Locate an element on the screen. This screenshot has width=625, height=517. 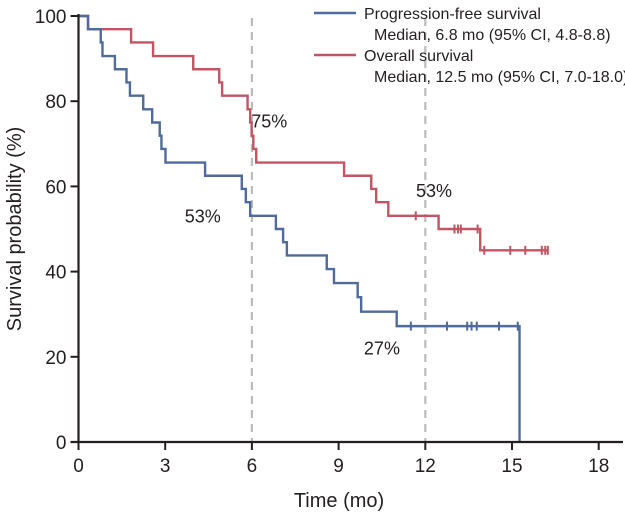
y-axis-title: Survival probability (%) is located at coordinates (15, 229).